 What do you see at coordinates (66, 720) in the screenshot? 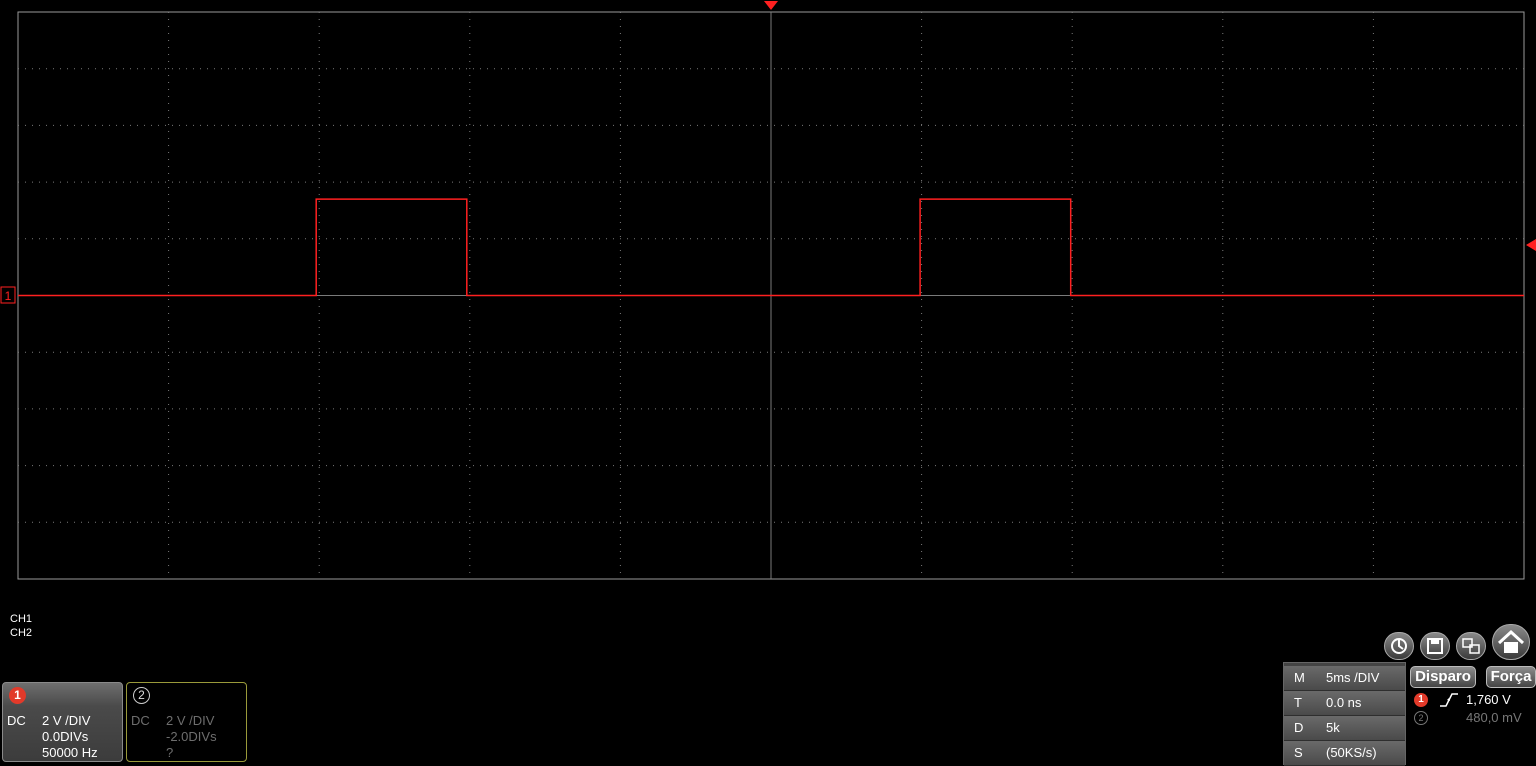
I see `ch1-vdiv: 2 V /DIV` at bounding box center [66, 720].